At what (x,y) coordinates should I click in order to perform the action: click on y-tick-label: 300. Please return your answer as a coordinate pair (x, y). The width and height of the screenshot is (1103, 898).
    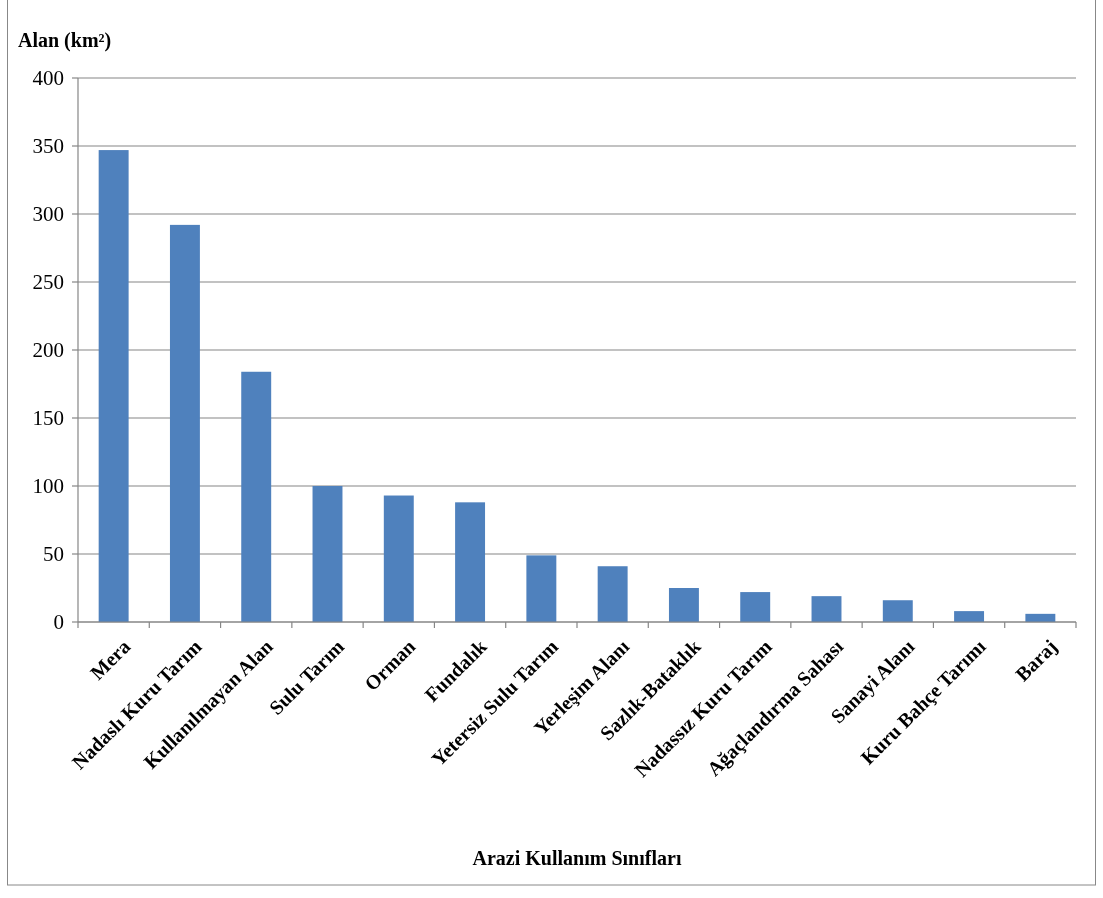
    Looking at the image, I should click on (48, 214).